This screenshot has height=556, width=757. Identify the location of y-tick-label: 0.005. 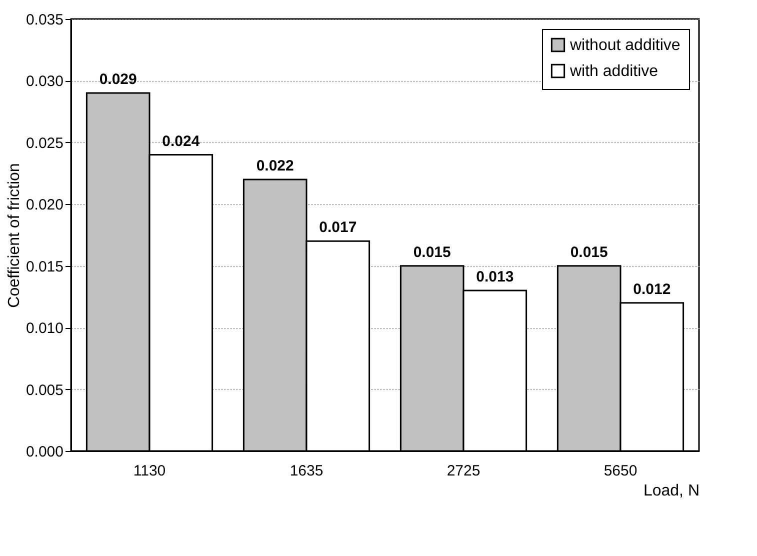
(45, 390).